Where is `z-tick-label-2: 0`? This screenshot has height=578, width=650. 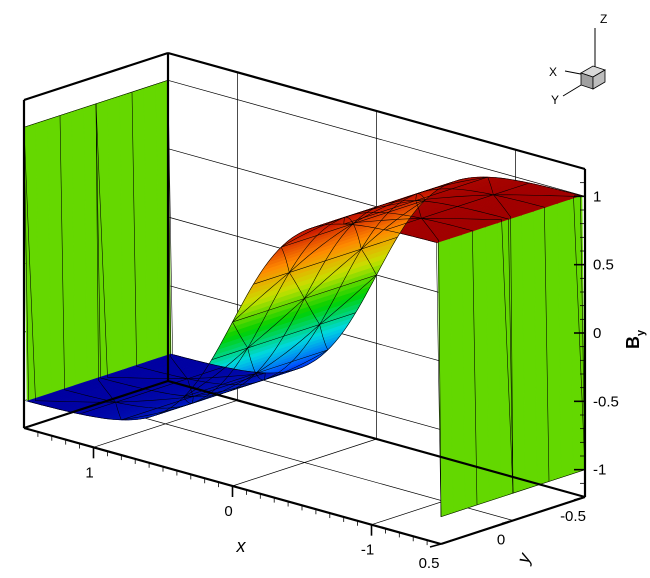 z-tick-label-2: 0 is located at coordinates (597, 333).